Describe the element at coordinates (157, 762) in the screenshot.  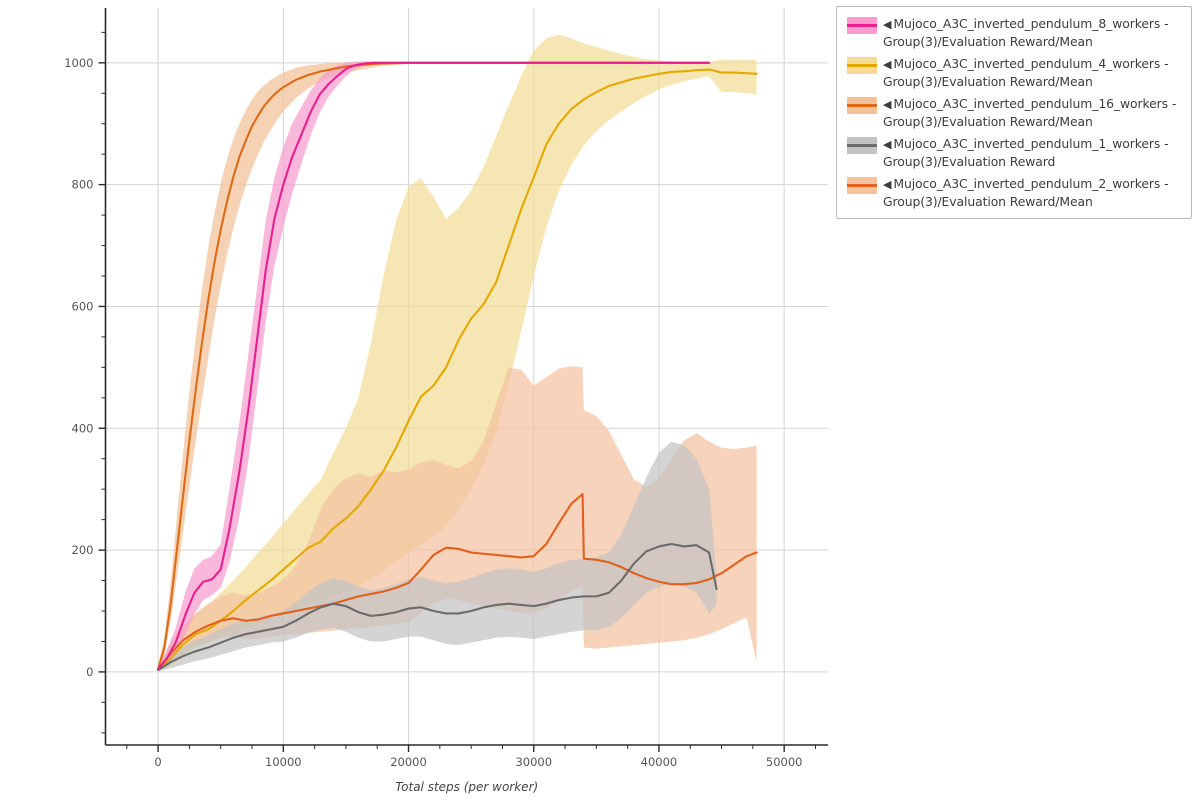
I see `x-tick-label: 0` at that location.